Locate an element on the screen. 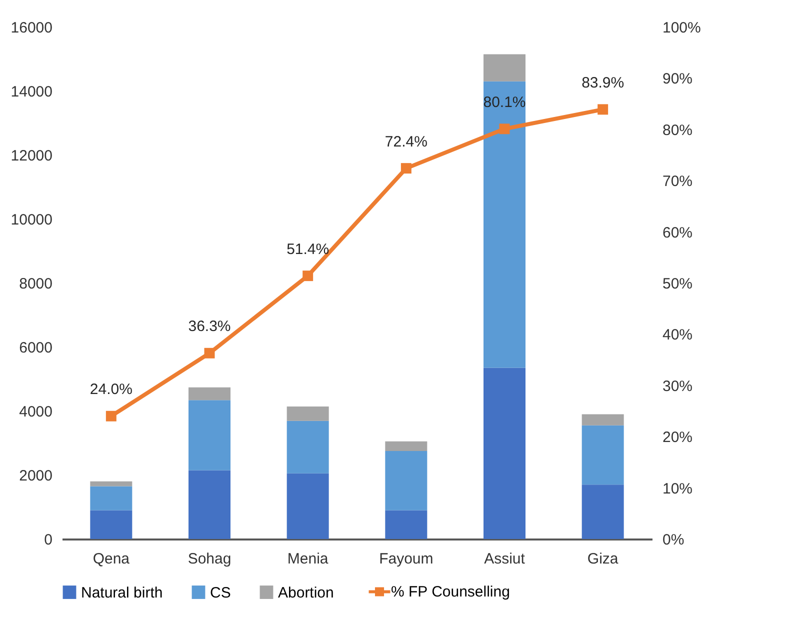 This screenshot has width=792, height=644. y-tick-label: 6000 is located at coordinates (35, 348).